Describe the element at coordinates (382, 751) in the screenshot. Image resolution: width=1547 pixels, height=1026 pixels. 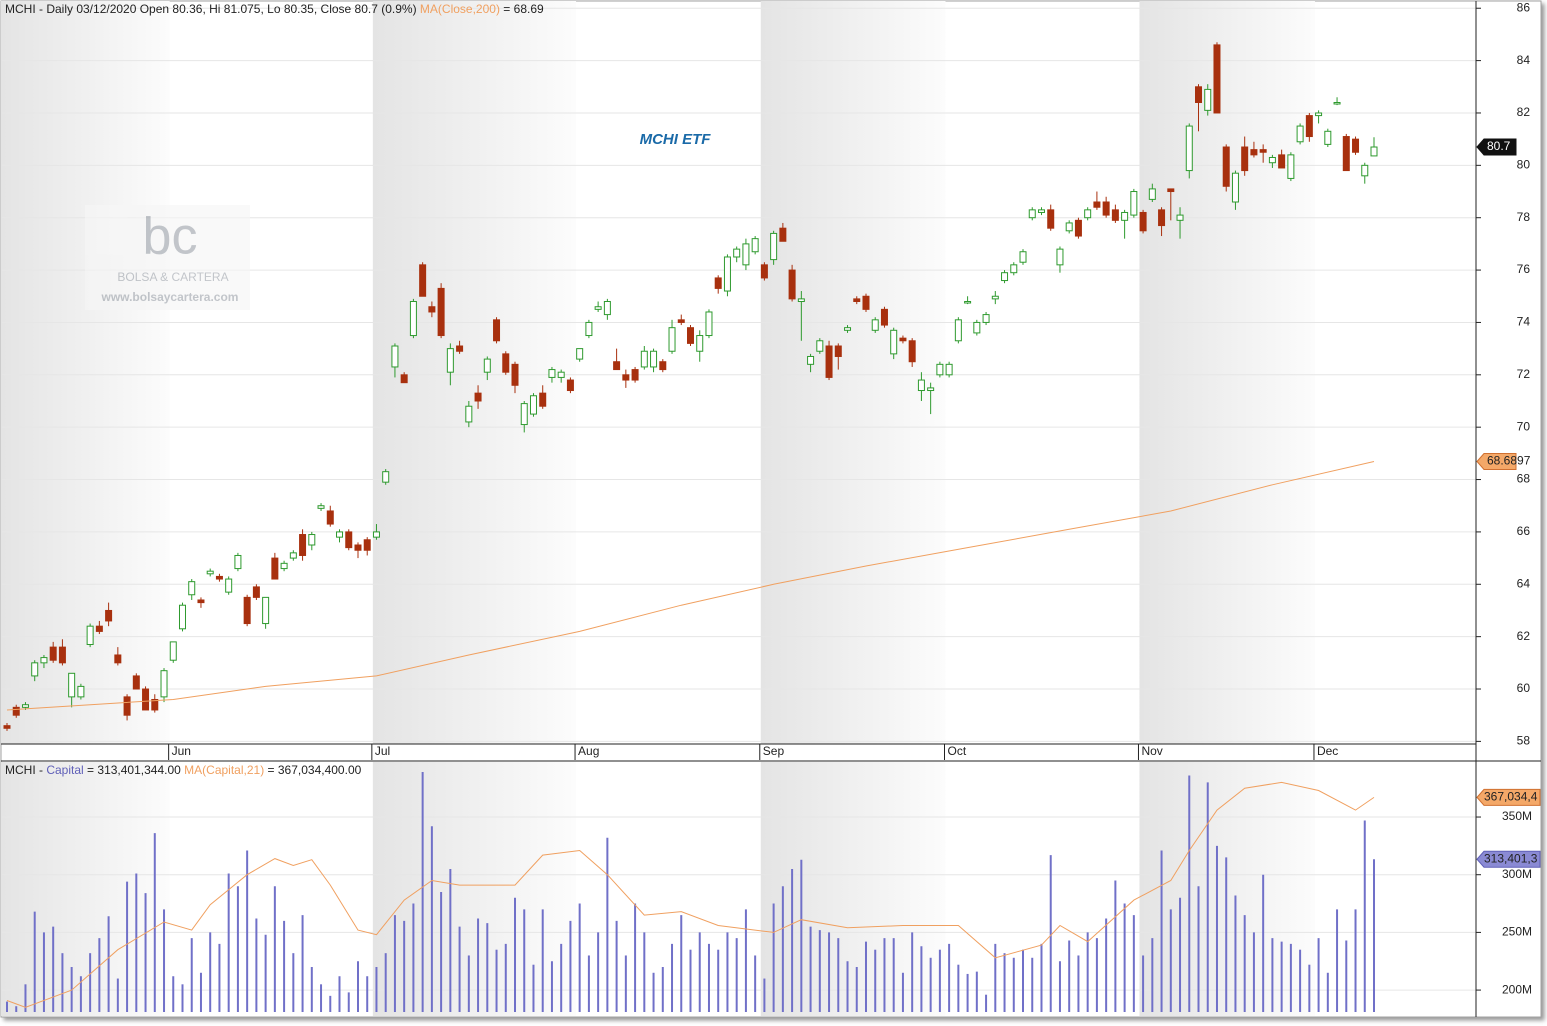
I see `x-tick-label: Jul` at that location.